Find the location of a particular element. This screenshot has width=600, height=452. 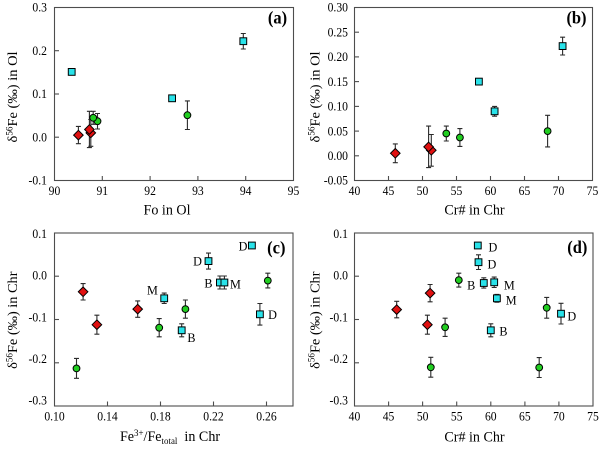

svg-text: 91 is located at coordinates (102, 191).